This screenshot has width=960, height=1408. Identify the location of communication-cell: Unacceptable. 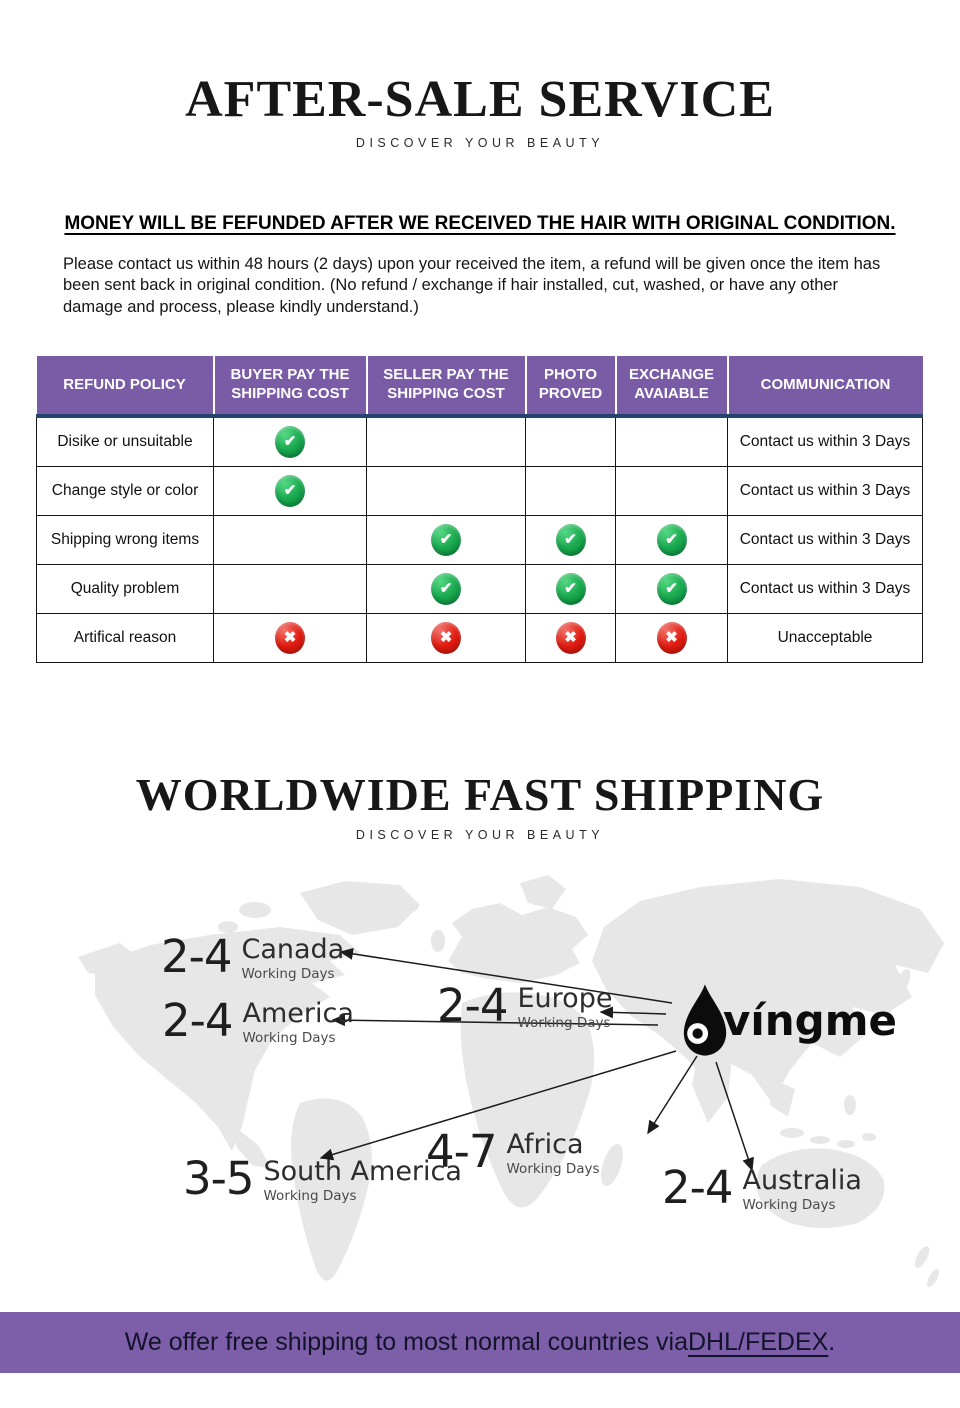
(825, 638).